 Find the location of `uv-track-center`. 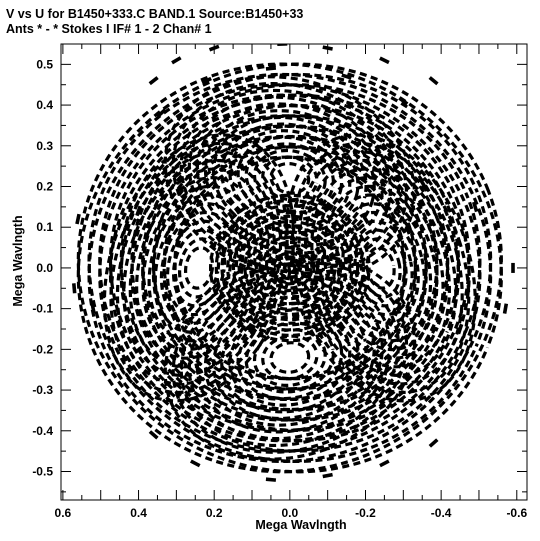

uv-track-center is located at coordinates (290, 267).